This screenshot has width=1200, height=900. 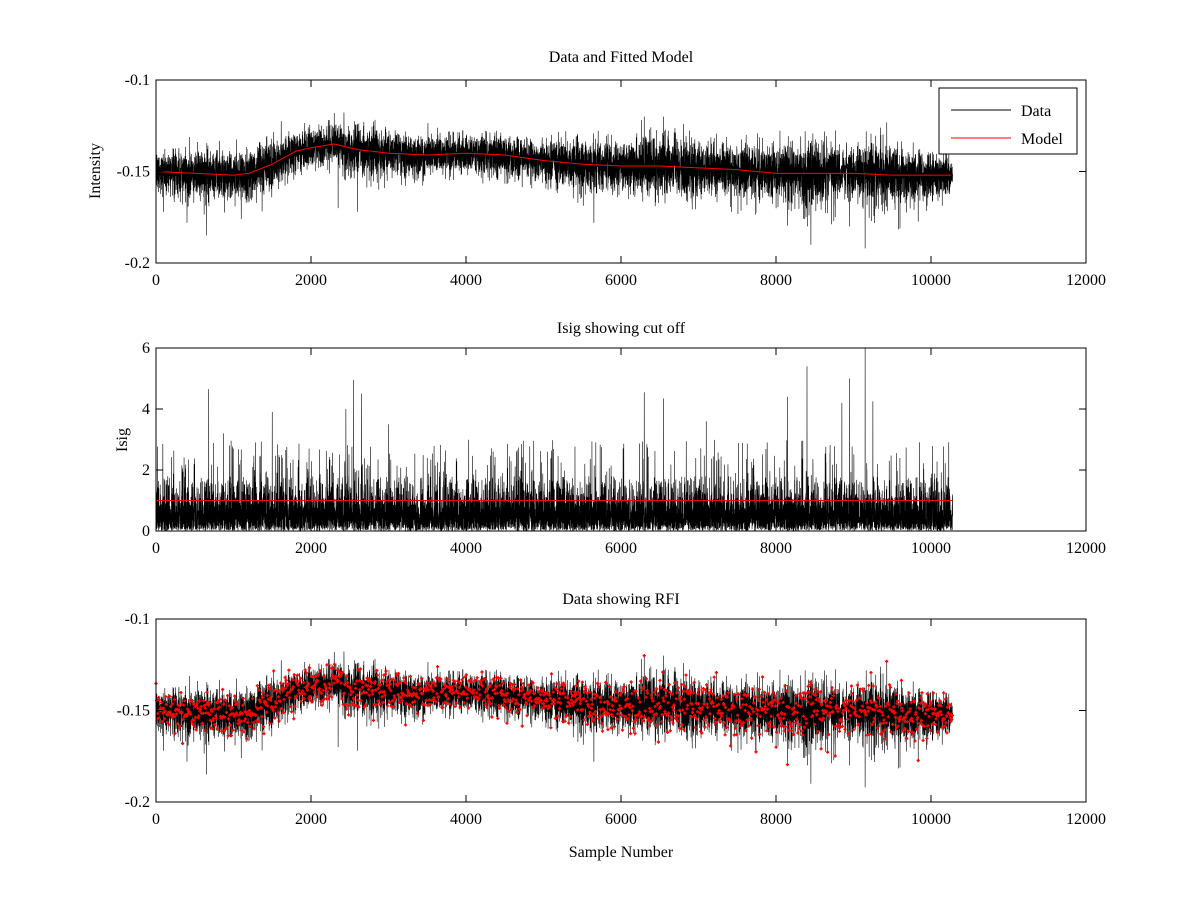 What do you see at coordinates (1042, 139) in the screenshot?
I see `legend-label-model: Model` at bounding box center [1042, 139].